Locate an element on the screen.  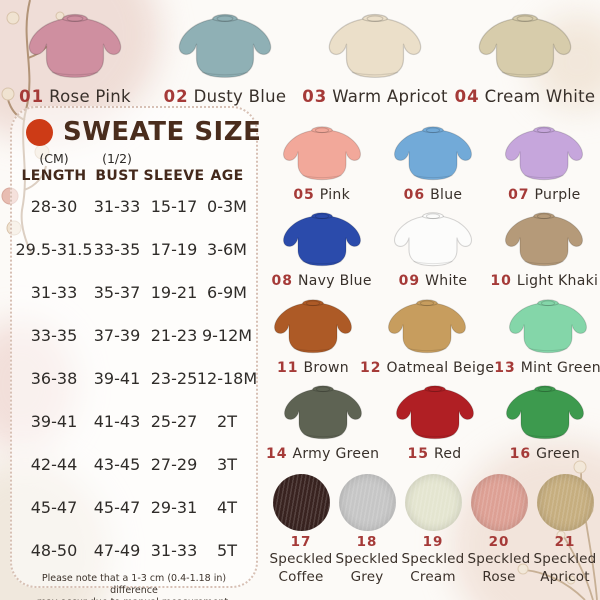
size-cell: 36-38 is located at coordinates (54, 378).